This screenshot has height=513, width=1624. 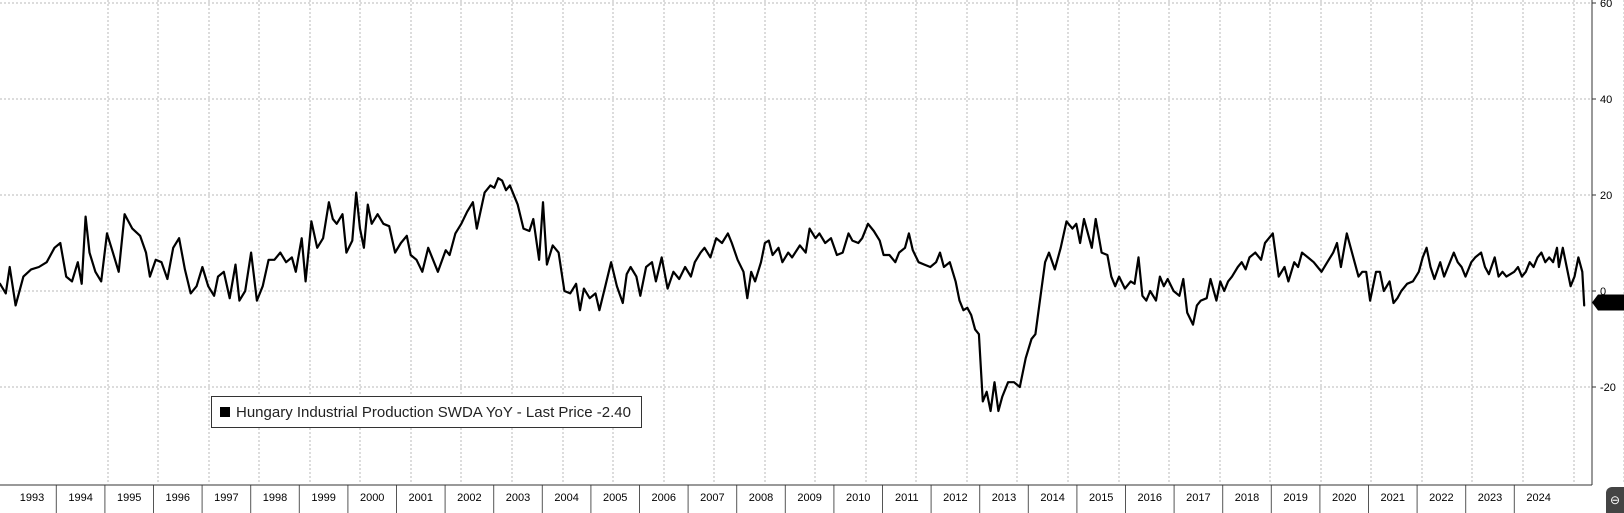 I want to click on x-tick-label: 2003, so click(x=518, y=498).